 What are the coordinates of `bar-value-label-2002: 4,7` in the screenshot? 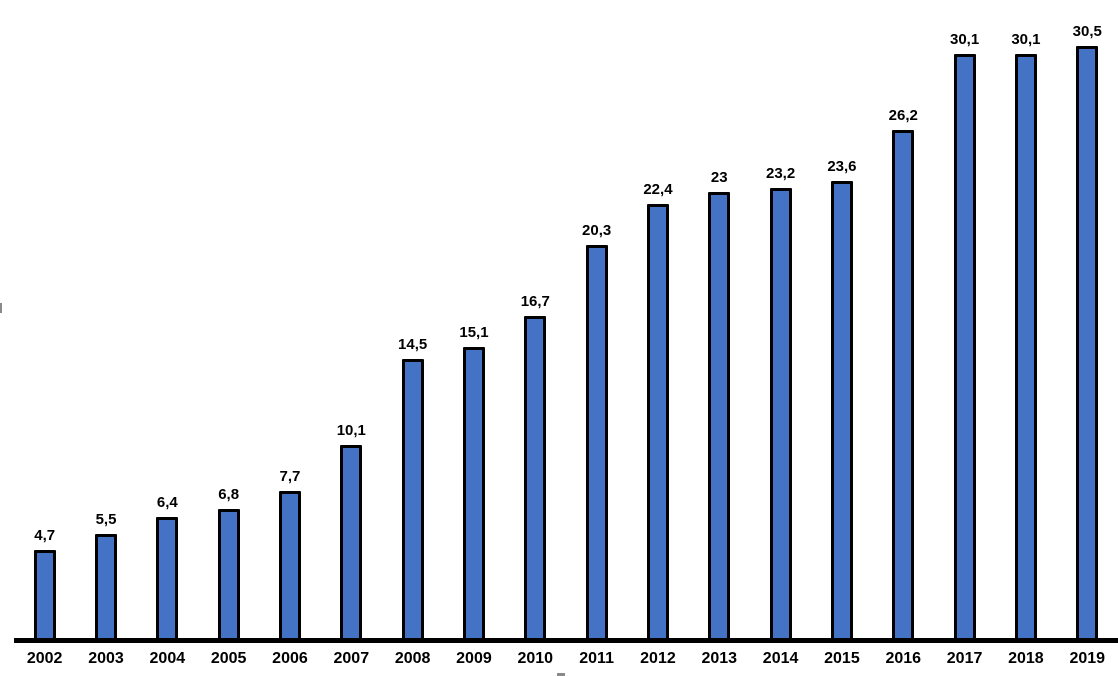 It's located at (45, 535).